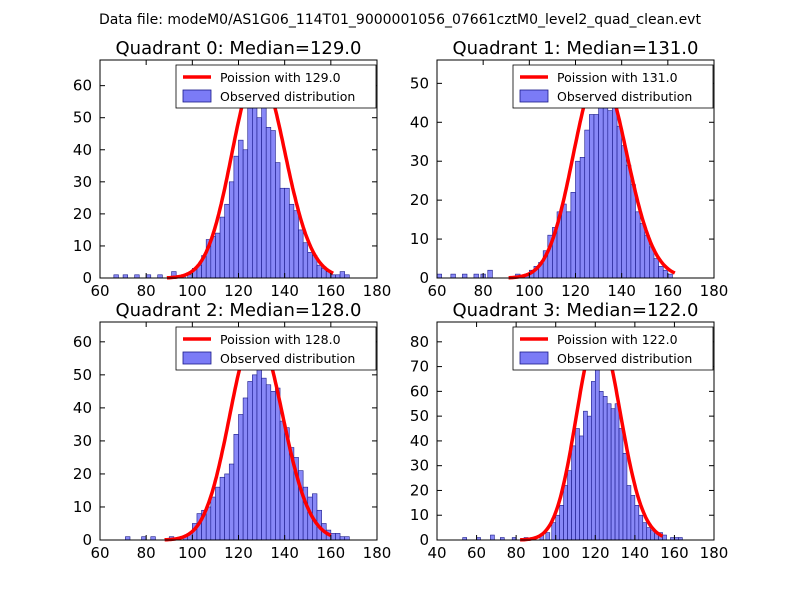  Describe the element at coordinates (82, 375) in the screenshot. I see `y-tick-label: 50` at that location.